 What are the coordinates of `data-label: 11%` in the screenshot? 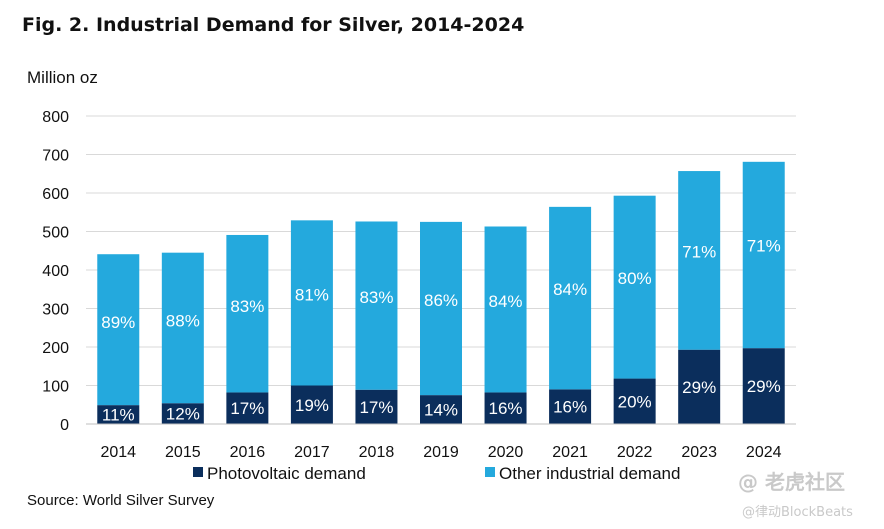 It's located at (118, 415).